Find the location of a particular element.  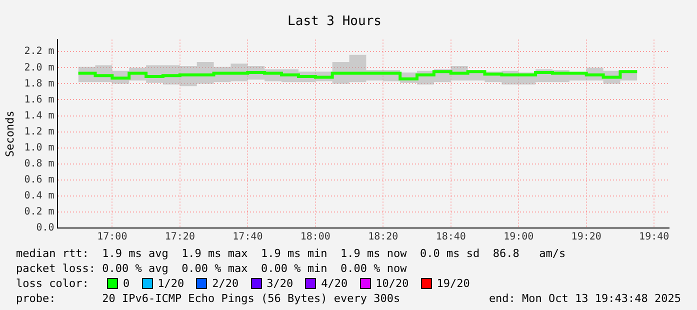

y-tick-label: 1.6 m is located at coordinates (39, 100).